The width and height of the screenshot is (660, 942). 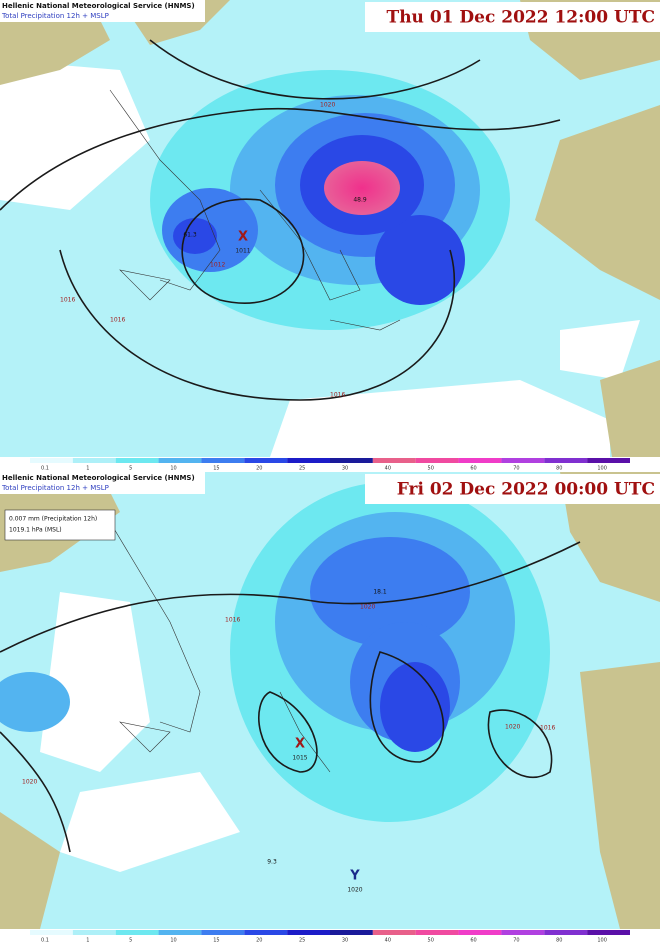 I want to click on datetime: Fri 02 Dec 2022 00:00 UTC, so click(x=526, y=490).